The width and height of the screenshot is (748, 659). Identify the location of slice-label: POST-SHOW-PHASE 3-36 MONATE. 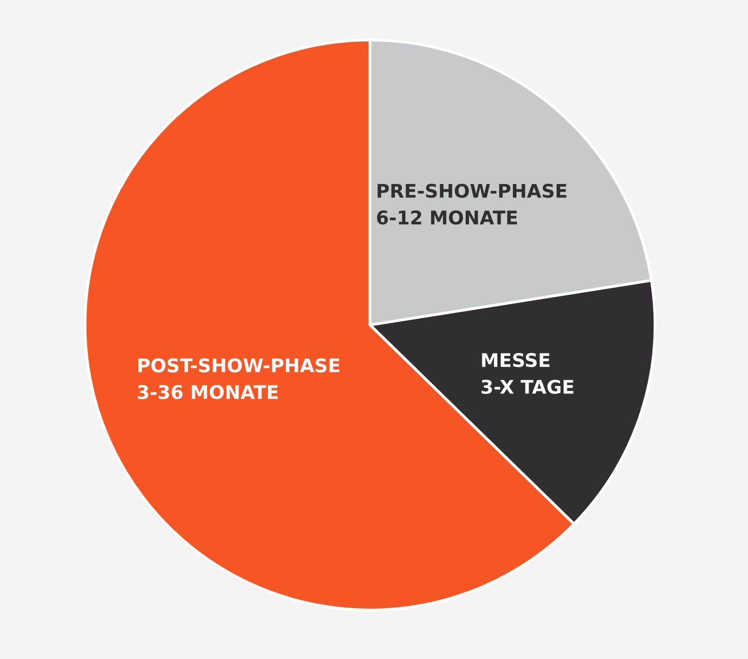
(239, 379).